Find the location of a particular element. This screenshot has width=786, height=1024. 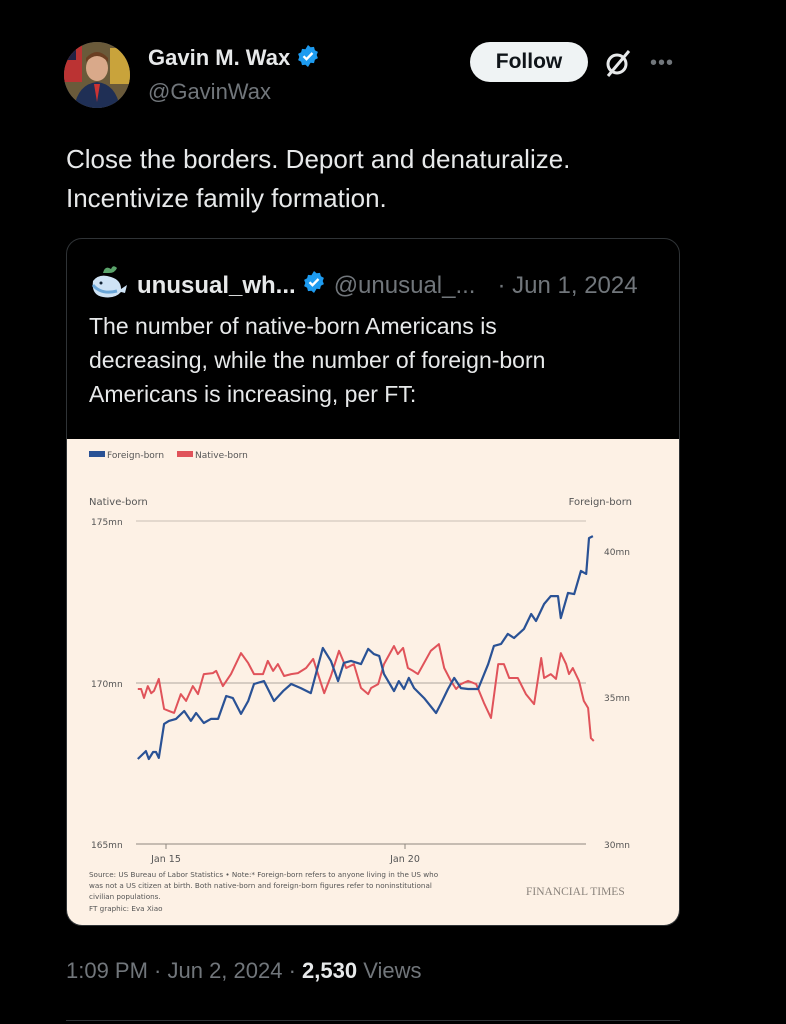

right-tick-35: 35mn is located at coordinates (617, 699).